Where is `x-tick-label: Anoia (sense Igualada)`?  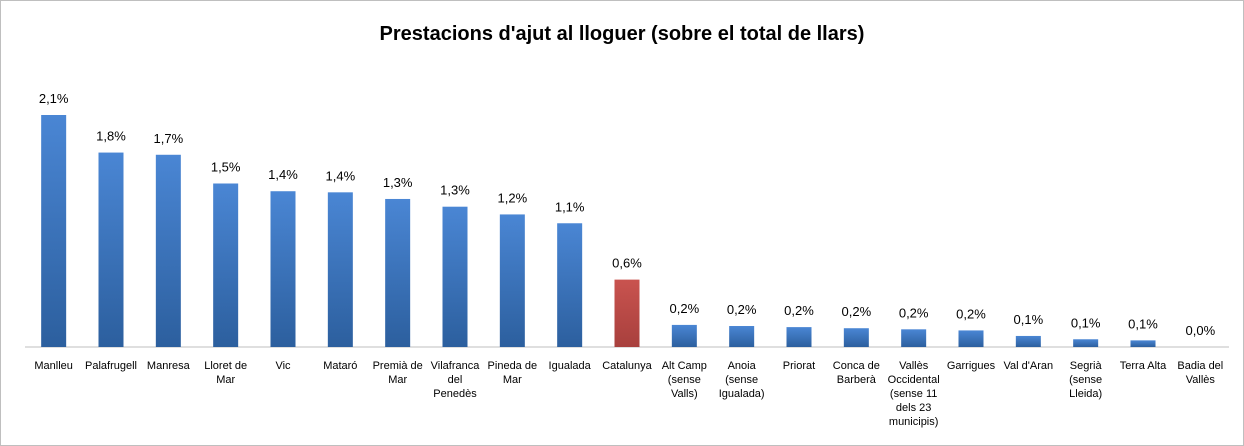 x-tick-label: Anoia (sense Igualada) is located at coordinates (741, 380).